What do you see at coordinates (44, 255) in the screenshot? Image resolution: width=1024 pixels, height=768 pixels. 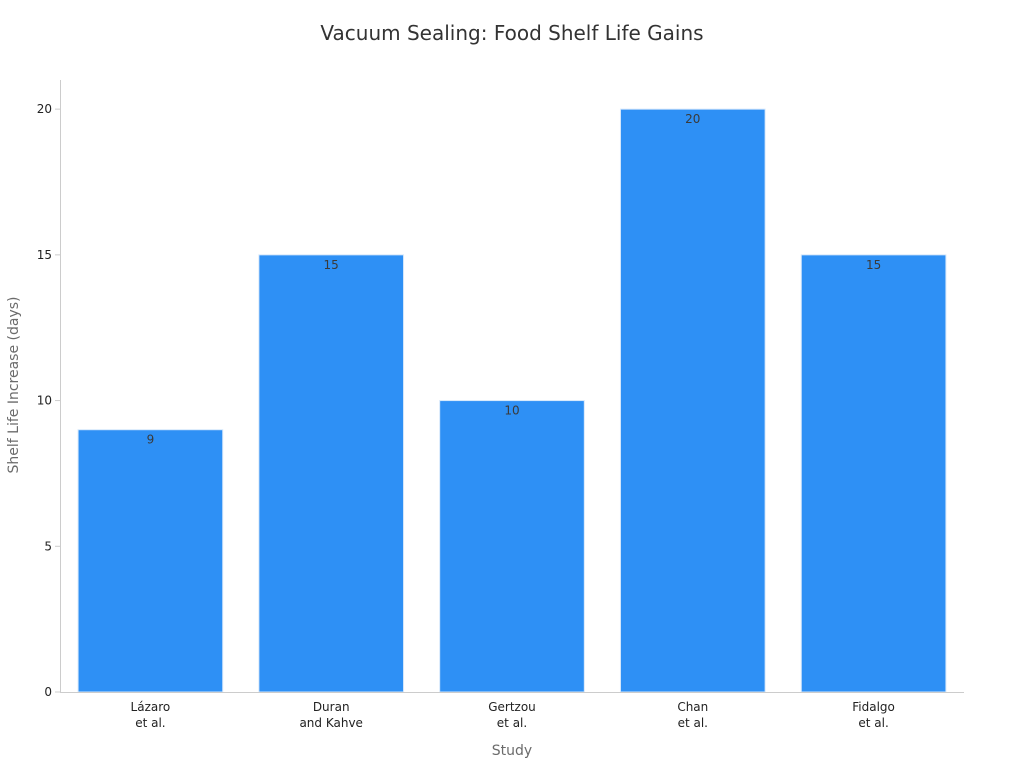 I see `y-tick-label: 15` at bounding box center [44, 255].